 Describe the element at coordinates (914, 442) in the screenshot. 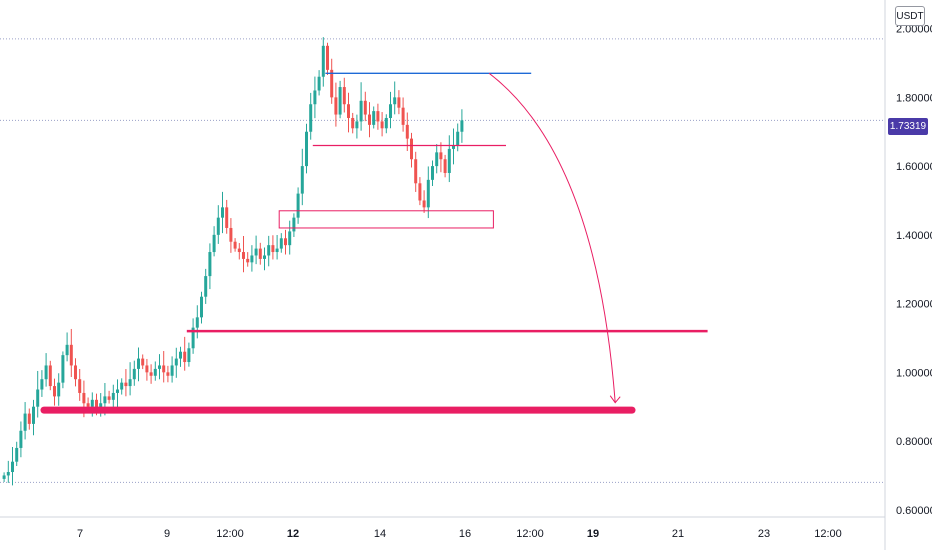

I see `y-tick-label: 0.80000` at that location.